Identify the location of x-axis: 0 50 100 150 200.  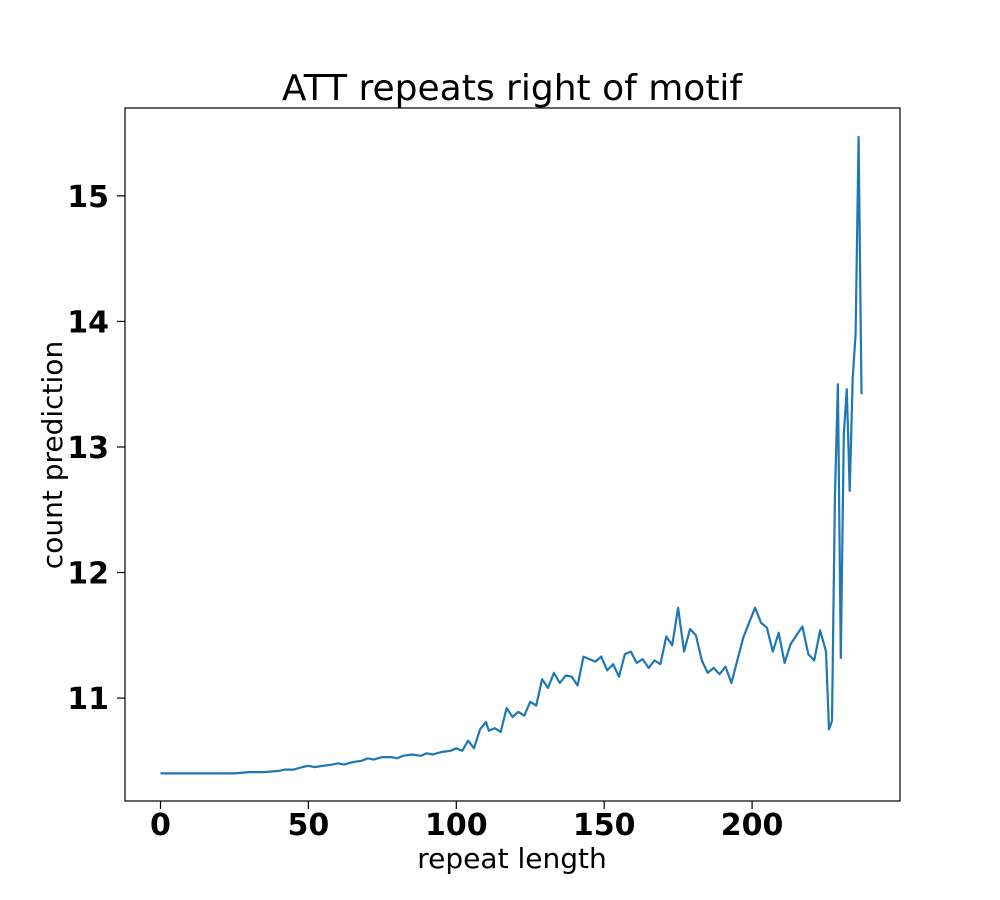
(466, 822).